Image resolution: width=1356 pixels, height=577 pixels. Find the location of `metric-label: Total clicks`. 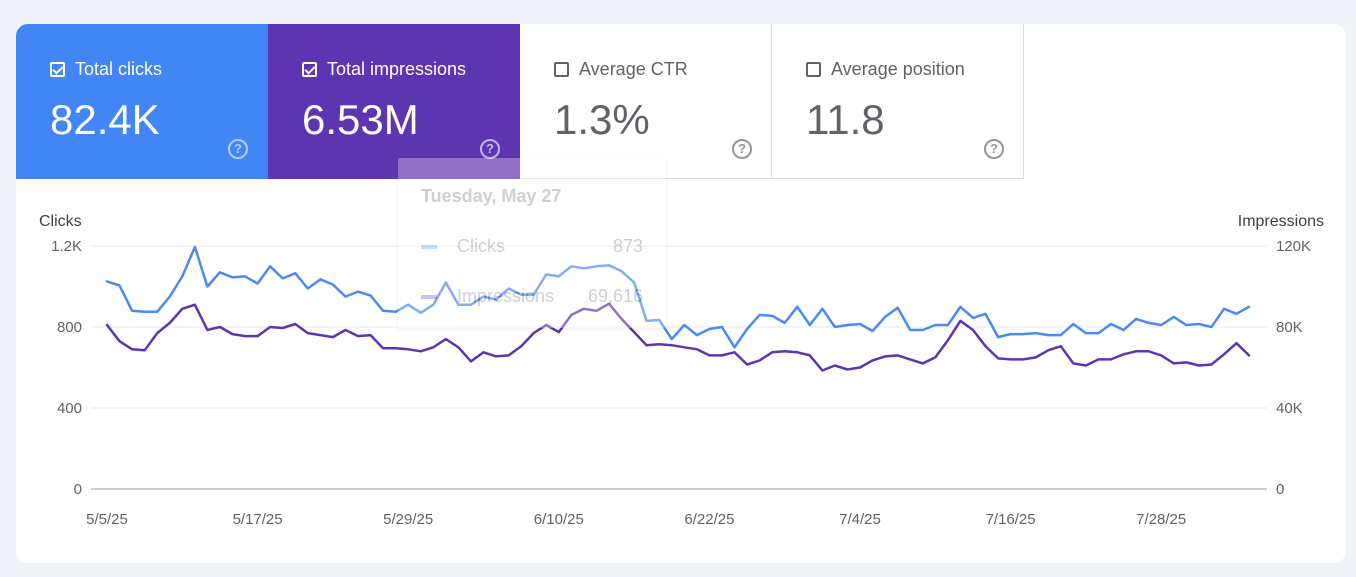

metric-label: Total clicks is located at coordinates (119, 69).